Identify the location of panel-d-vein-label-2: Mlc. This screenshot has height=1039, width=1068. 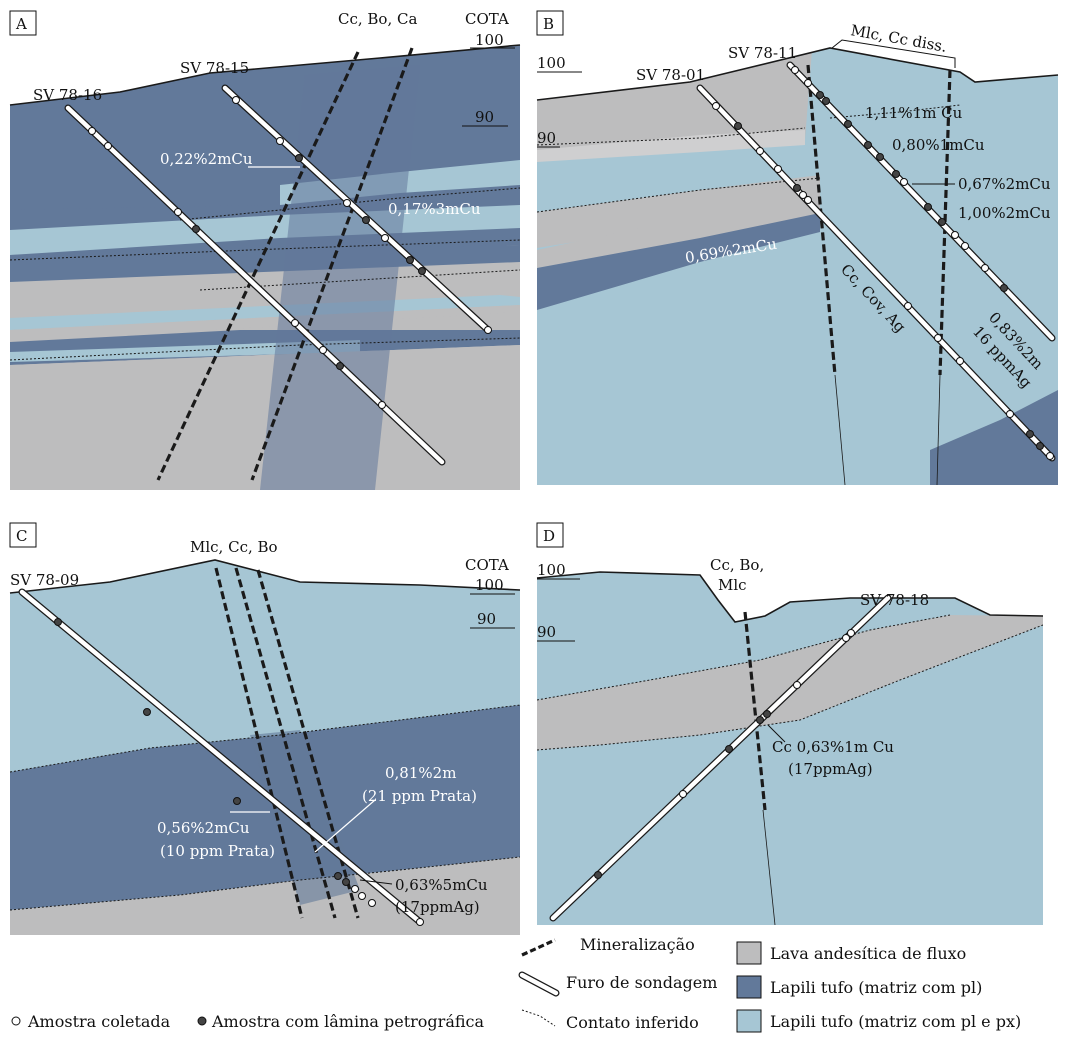
(732, 585).